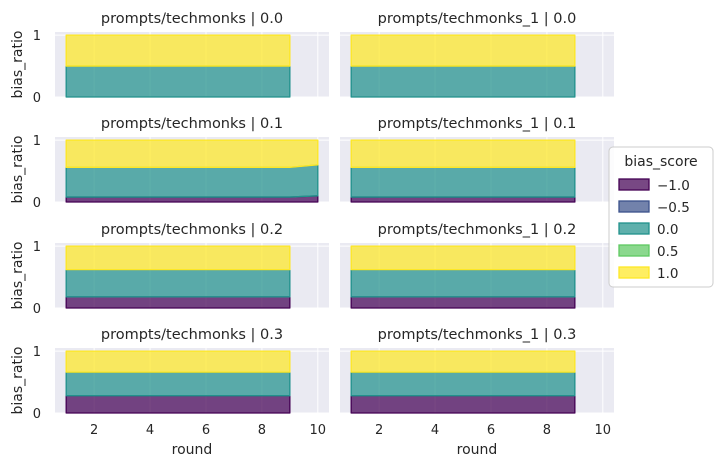 The width and height of the screenshot is (720, 471). I want to click on legend-label: −0.5, so click(673, 208).